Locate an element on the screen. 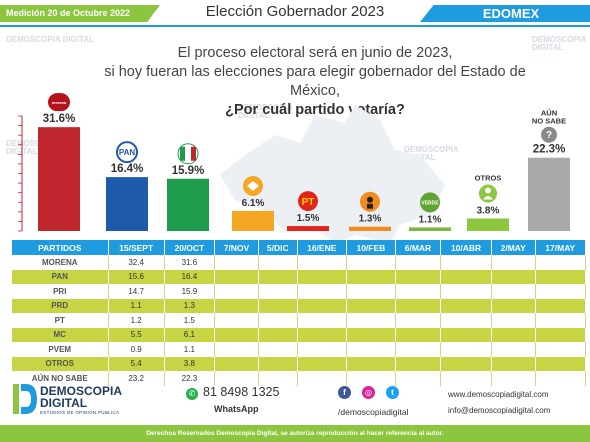 The image size is (590, 442). whatsapp-icon: ✆ is located at coordinates (192, 394).